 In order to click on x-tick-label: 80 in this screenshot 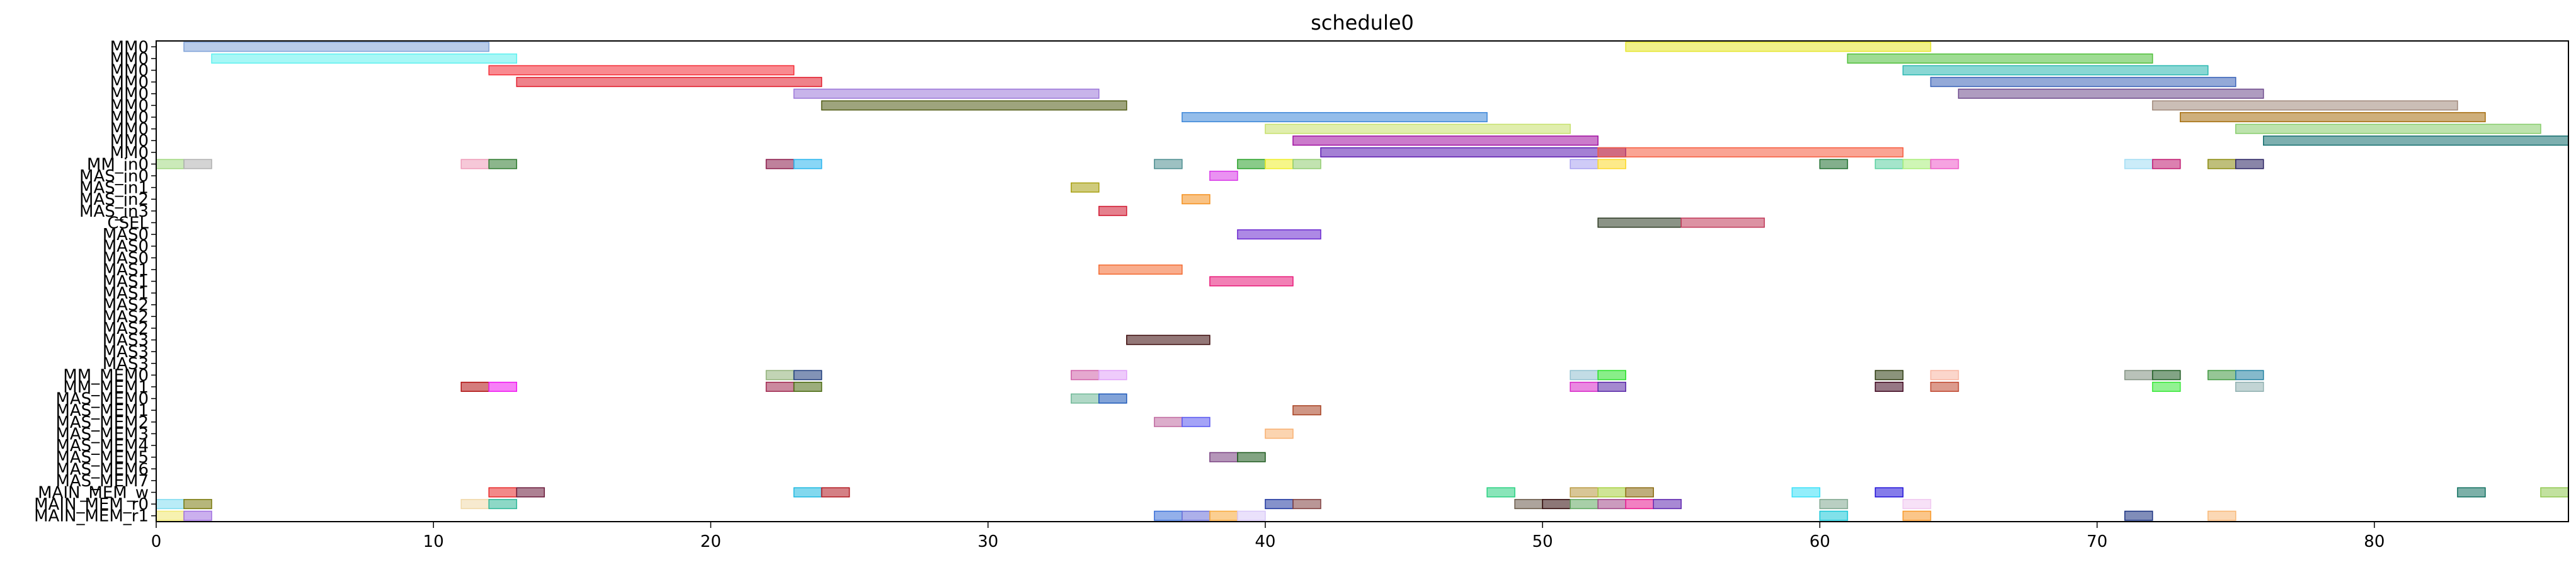, I will do `click(2374, 541)`.